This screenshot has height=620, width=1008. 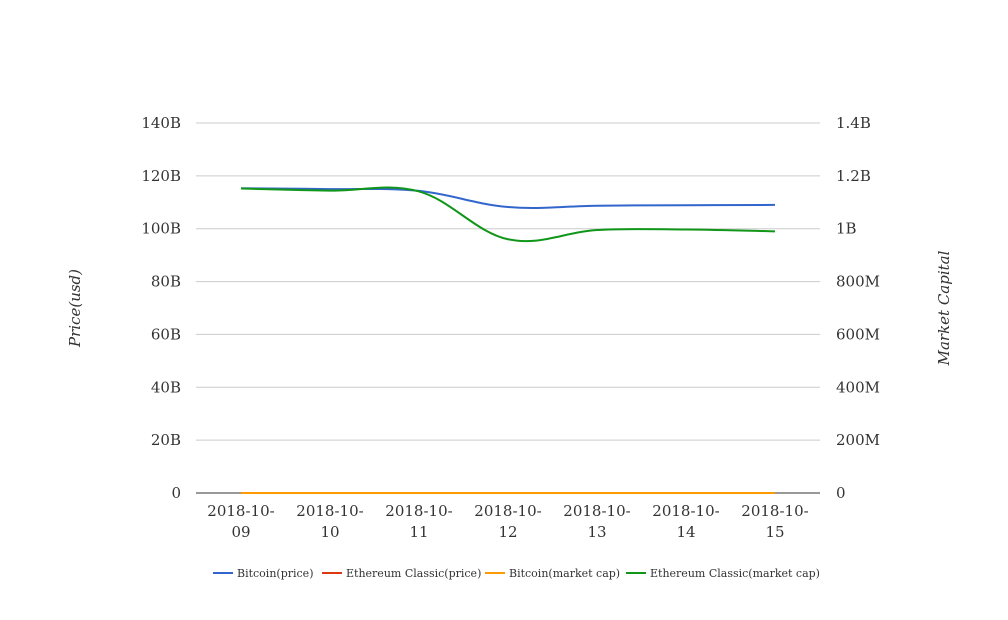 I want to click on left-axis-ticks: 0 20B 40B 60B 80B 100B 120B 140B, so click(x=161, y=308).